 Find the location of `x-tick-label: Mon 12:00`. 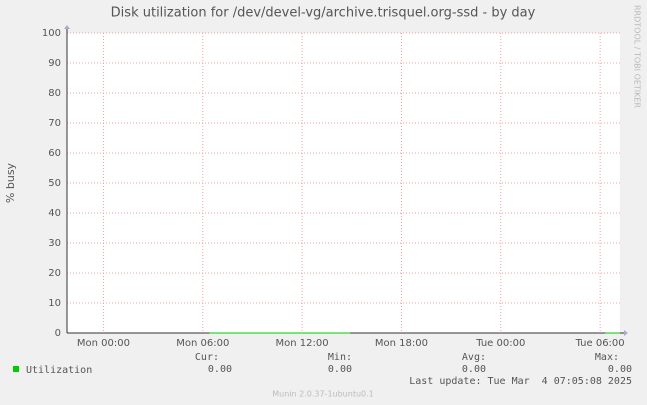

x-tick-label: Mon 12:00 is located at coordinates (302, 343).